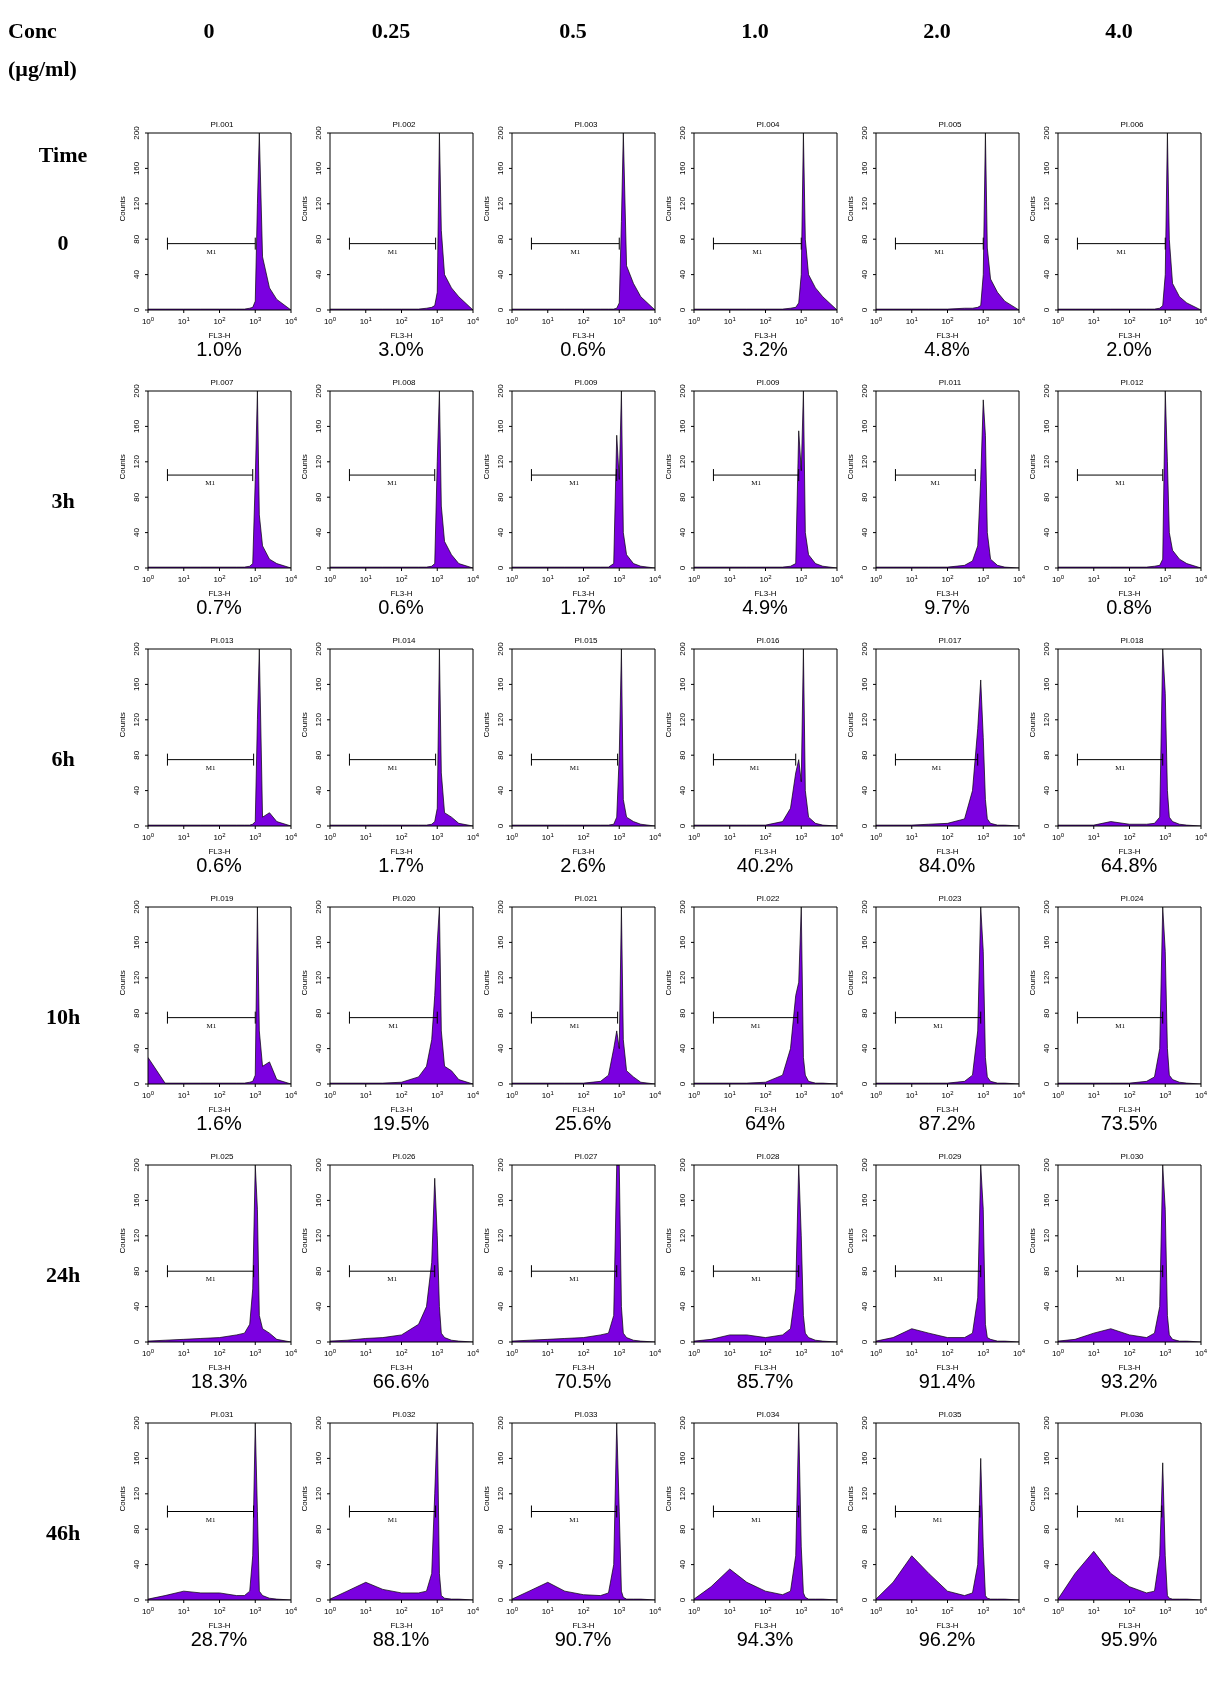 This screenshot has width=1219, height=1685. What do you see at coordinates (219, 349) in the screenshot?
I see `text: 1.0%` at bounding box center [219, 349].